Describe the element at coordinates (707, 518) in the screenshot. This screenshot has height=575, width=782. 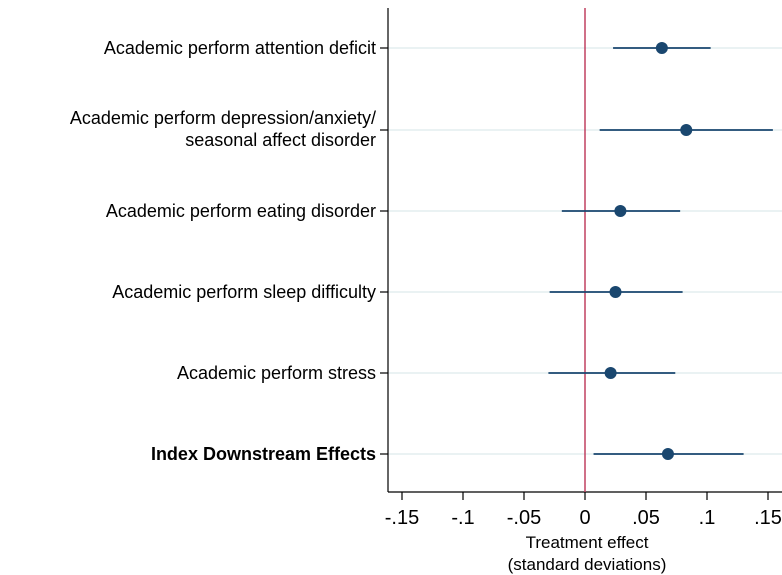
I see `x-tick-label: .1` at that location.